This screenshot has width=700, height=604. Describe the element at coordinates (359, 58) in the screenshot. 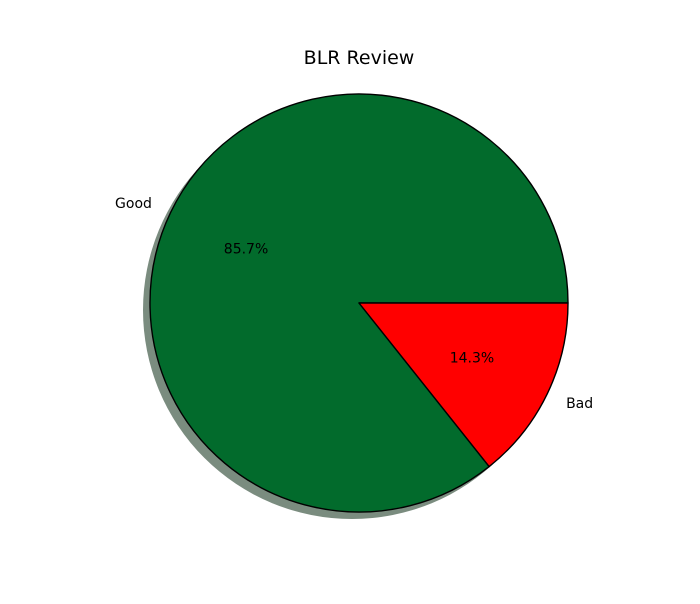

I see `chart-title: BLR Review` at that location.